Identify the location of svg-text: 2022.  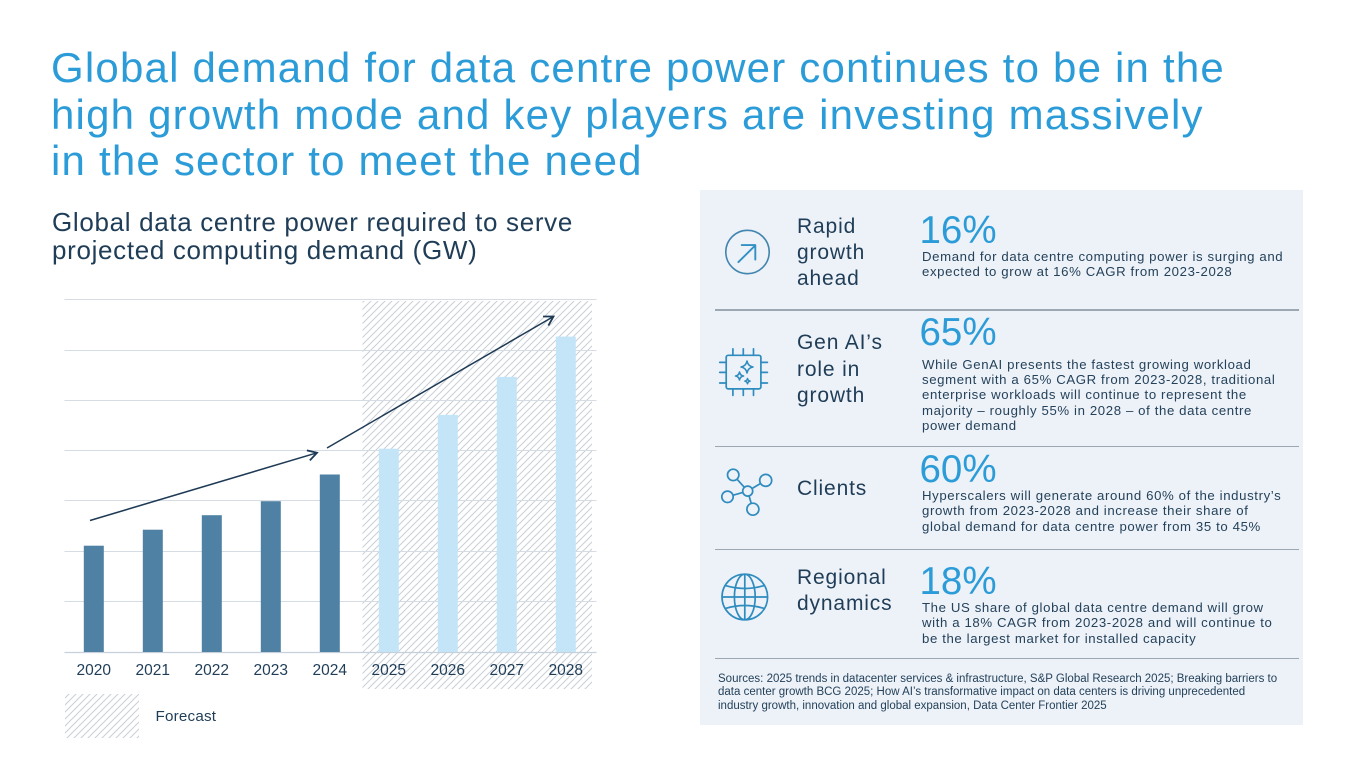
(212, 670).